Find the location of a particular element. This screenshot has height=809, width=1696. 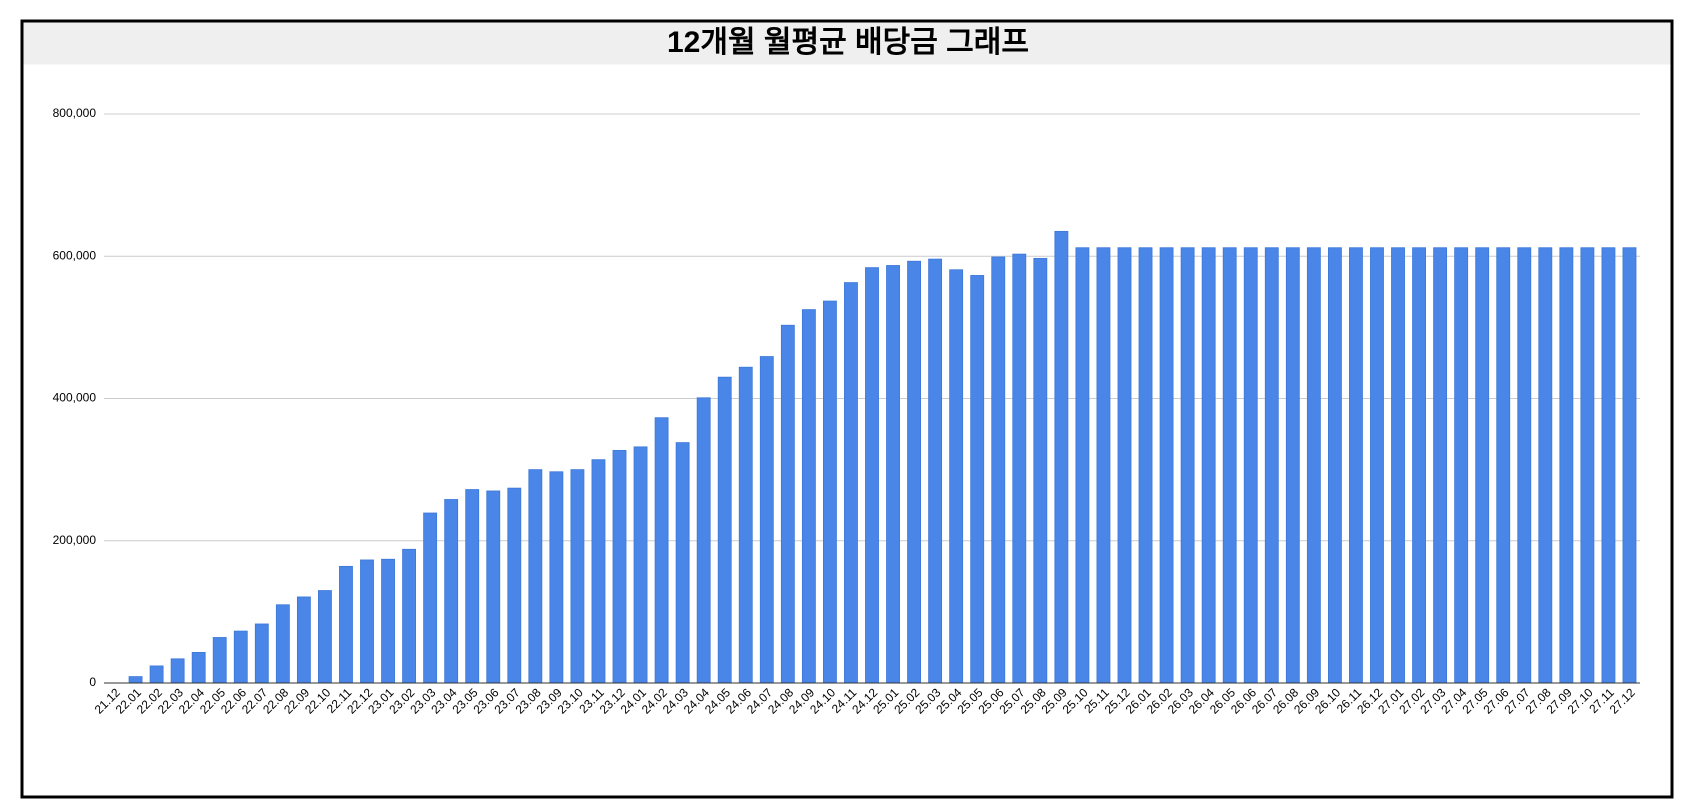

chart-title: 12개월 월평균 배당금 그래프 is located at coordinates (848, 42).